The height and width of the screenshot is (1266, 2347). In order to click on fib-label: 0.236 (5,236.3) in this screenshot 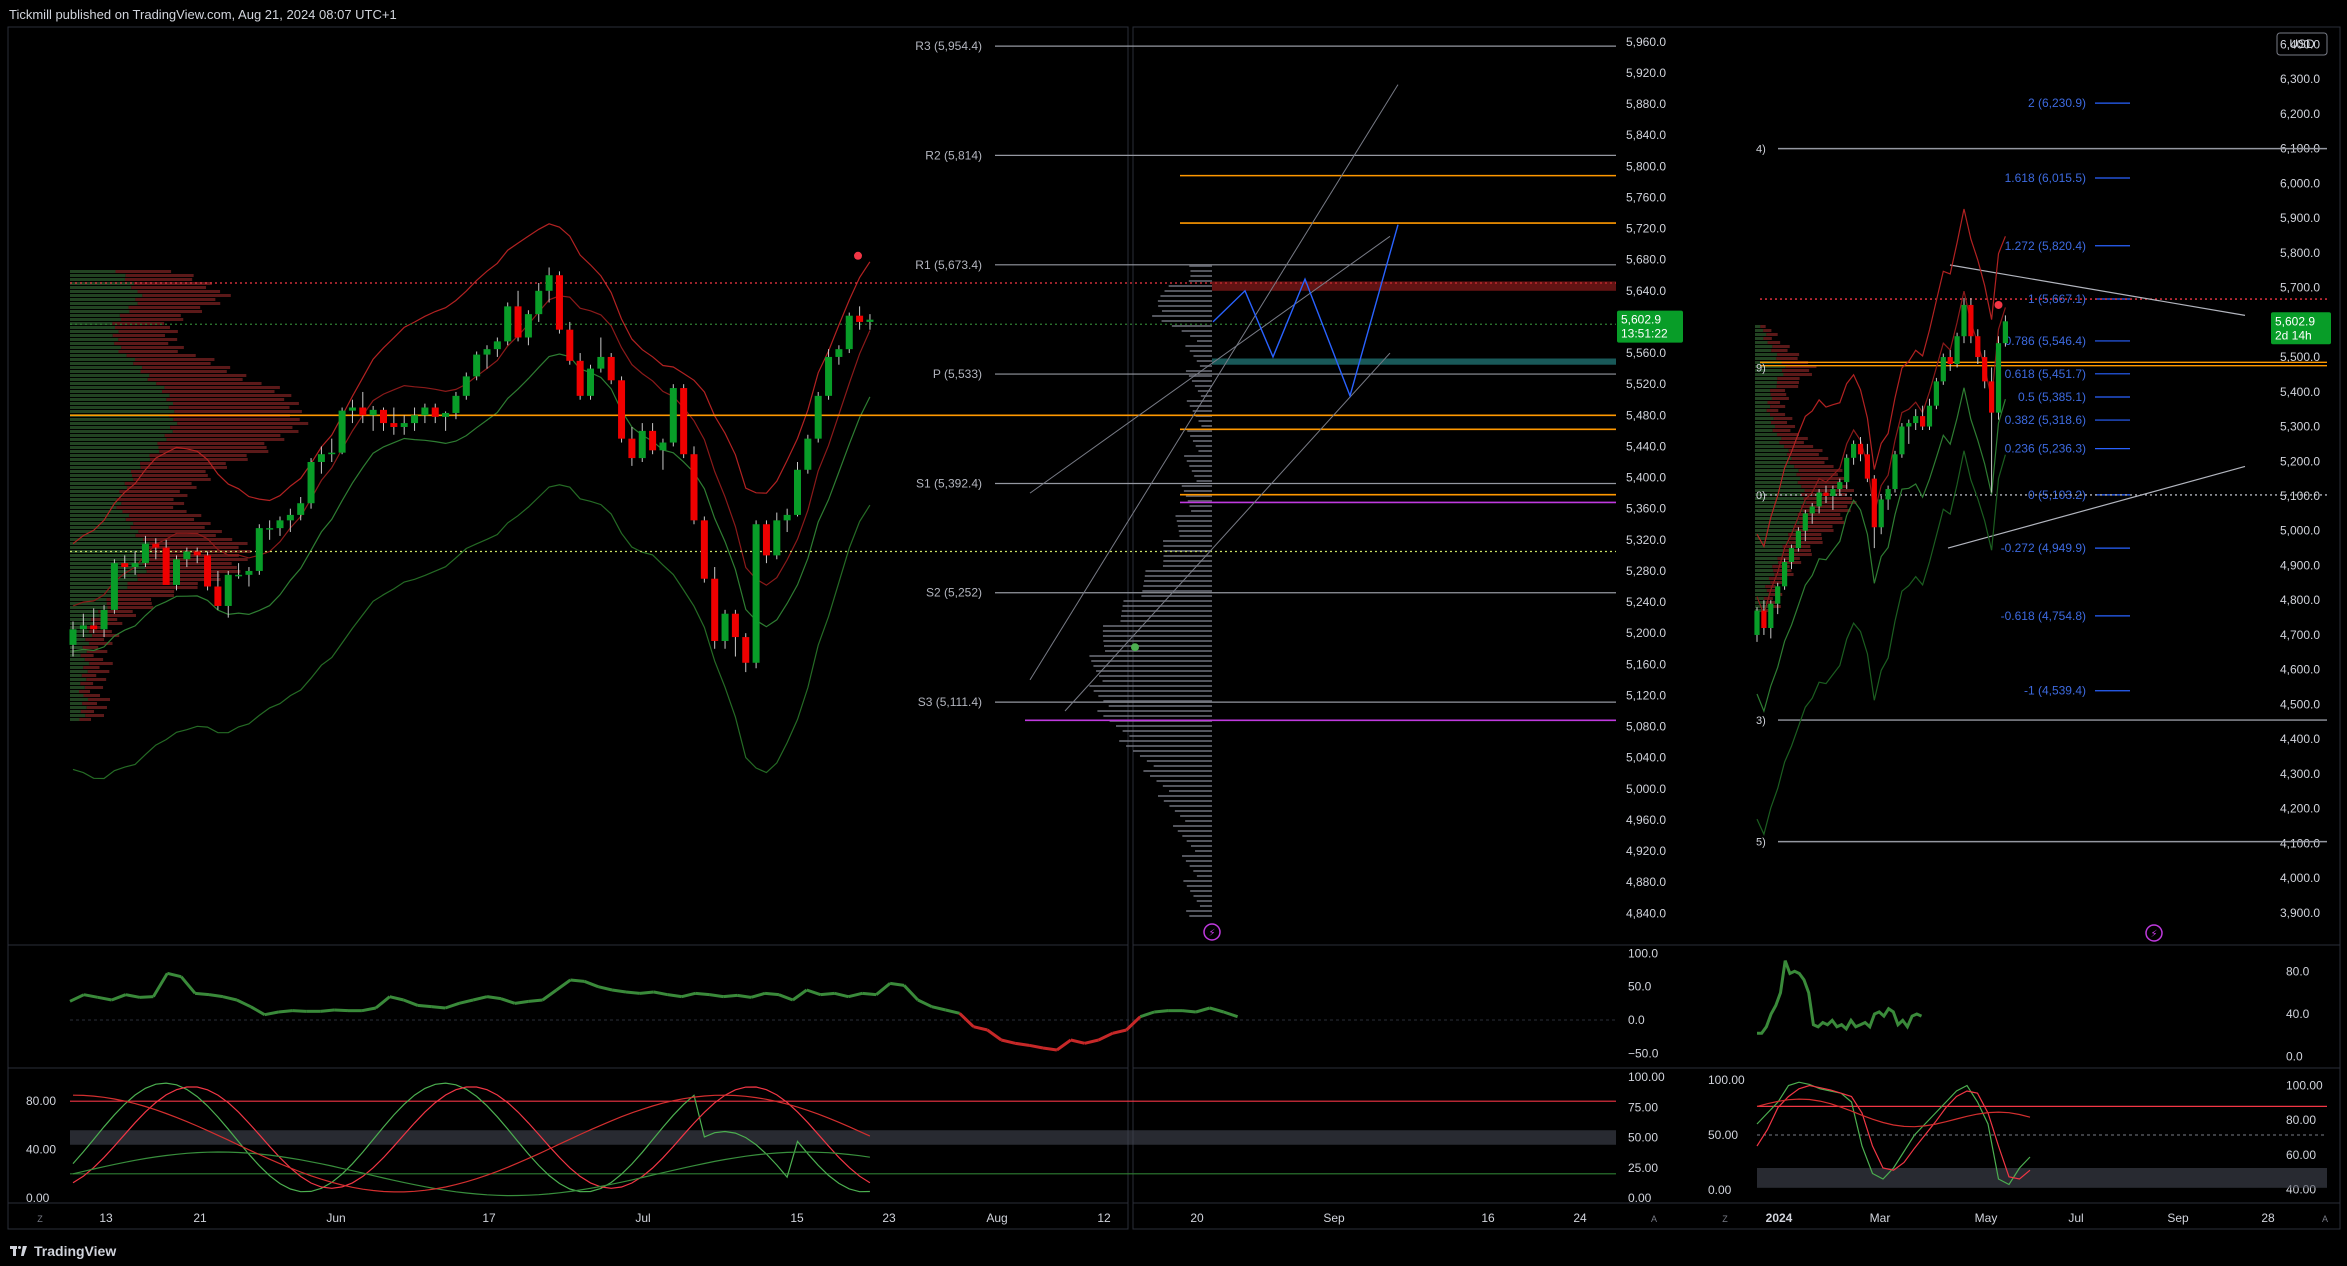, I will do `click(2045, 449)`.